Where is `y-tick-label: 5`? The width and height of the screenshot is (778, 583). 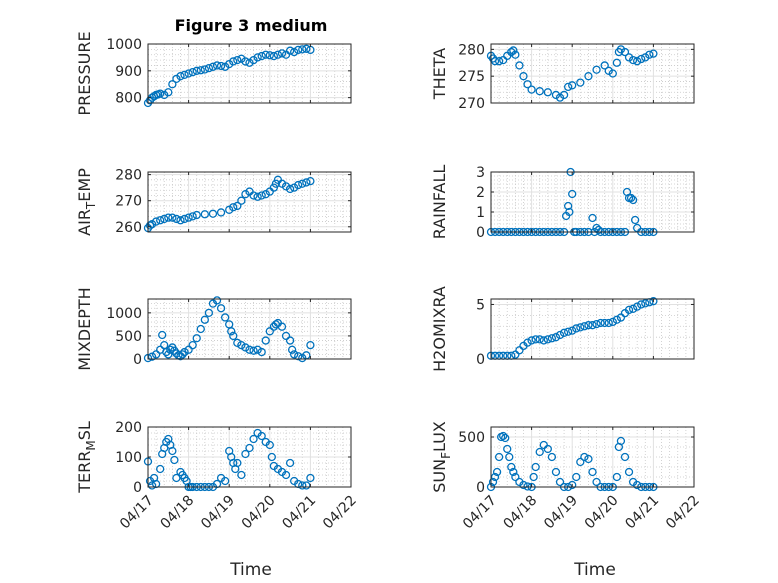
y-tick-label: 5 is located at coordinates (480, 305).